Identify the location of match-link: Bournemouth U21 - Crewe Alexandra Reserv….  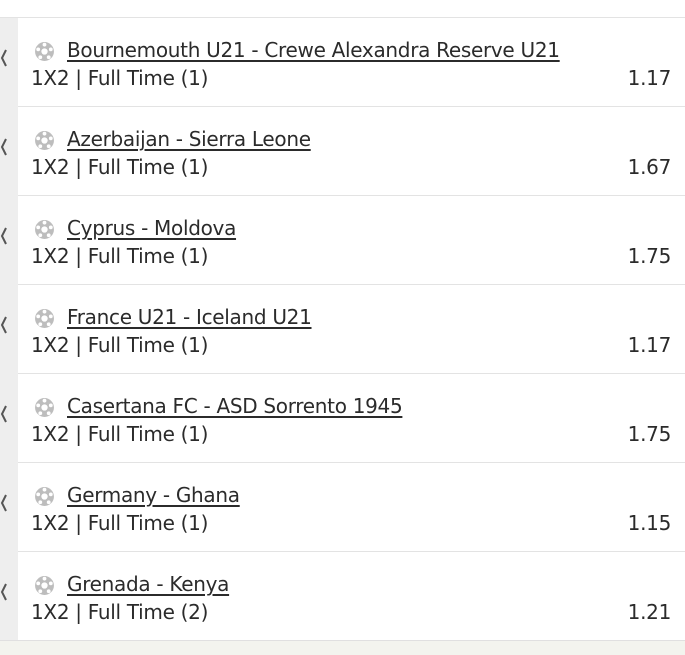
(313, 50).